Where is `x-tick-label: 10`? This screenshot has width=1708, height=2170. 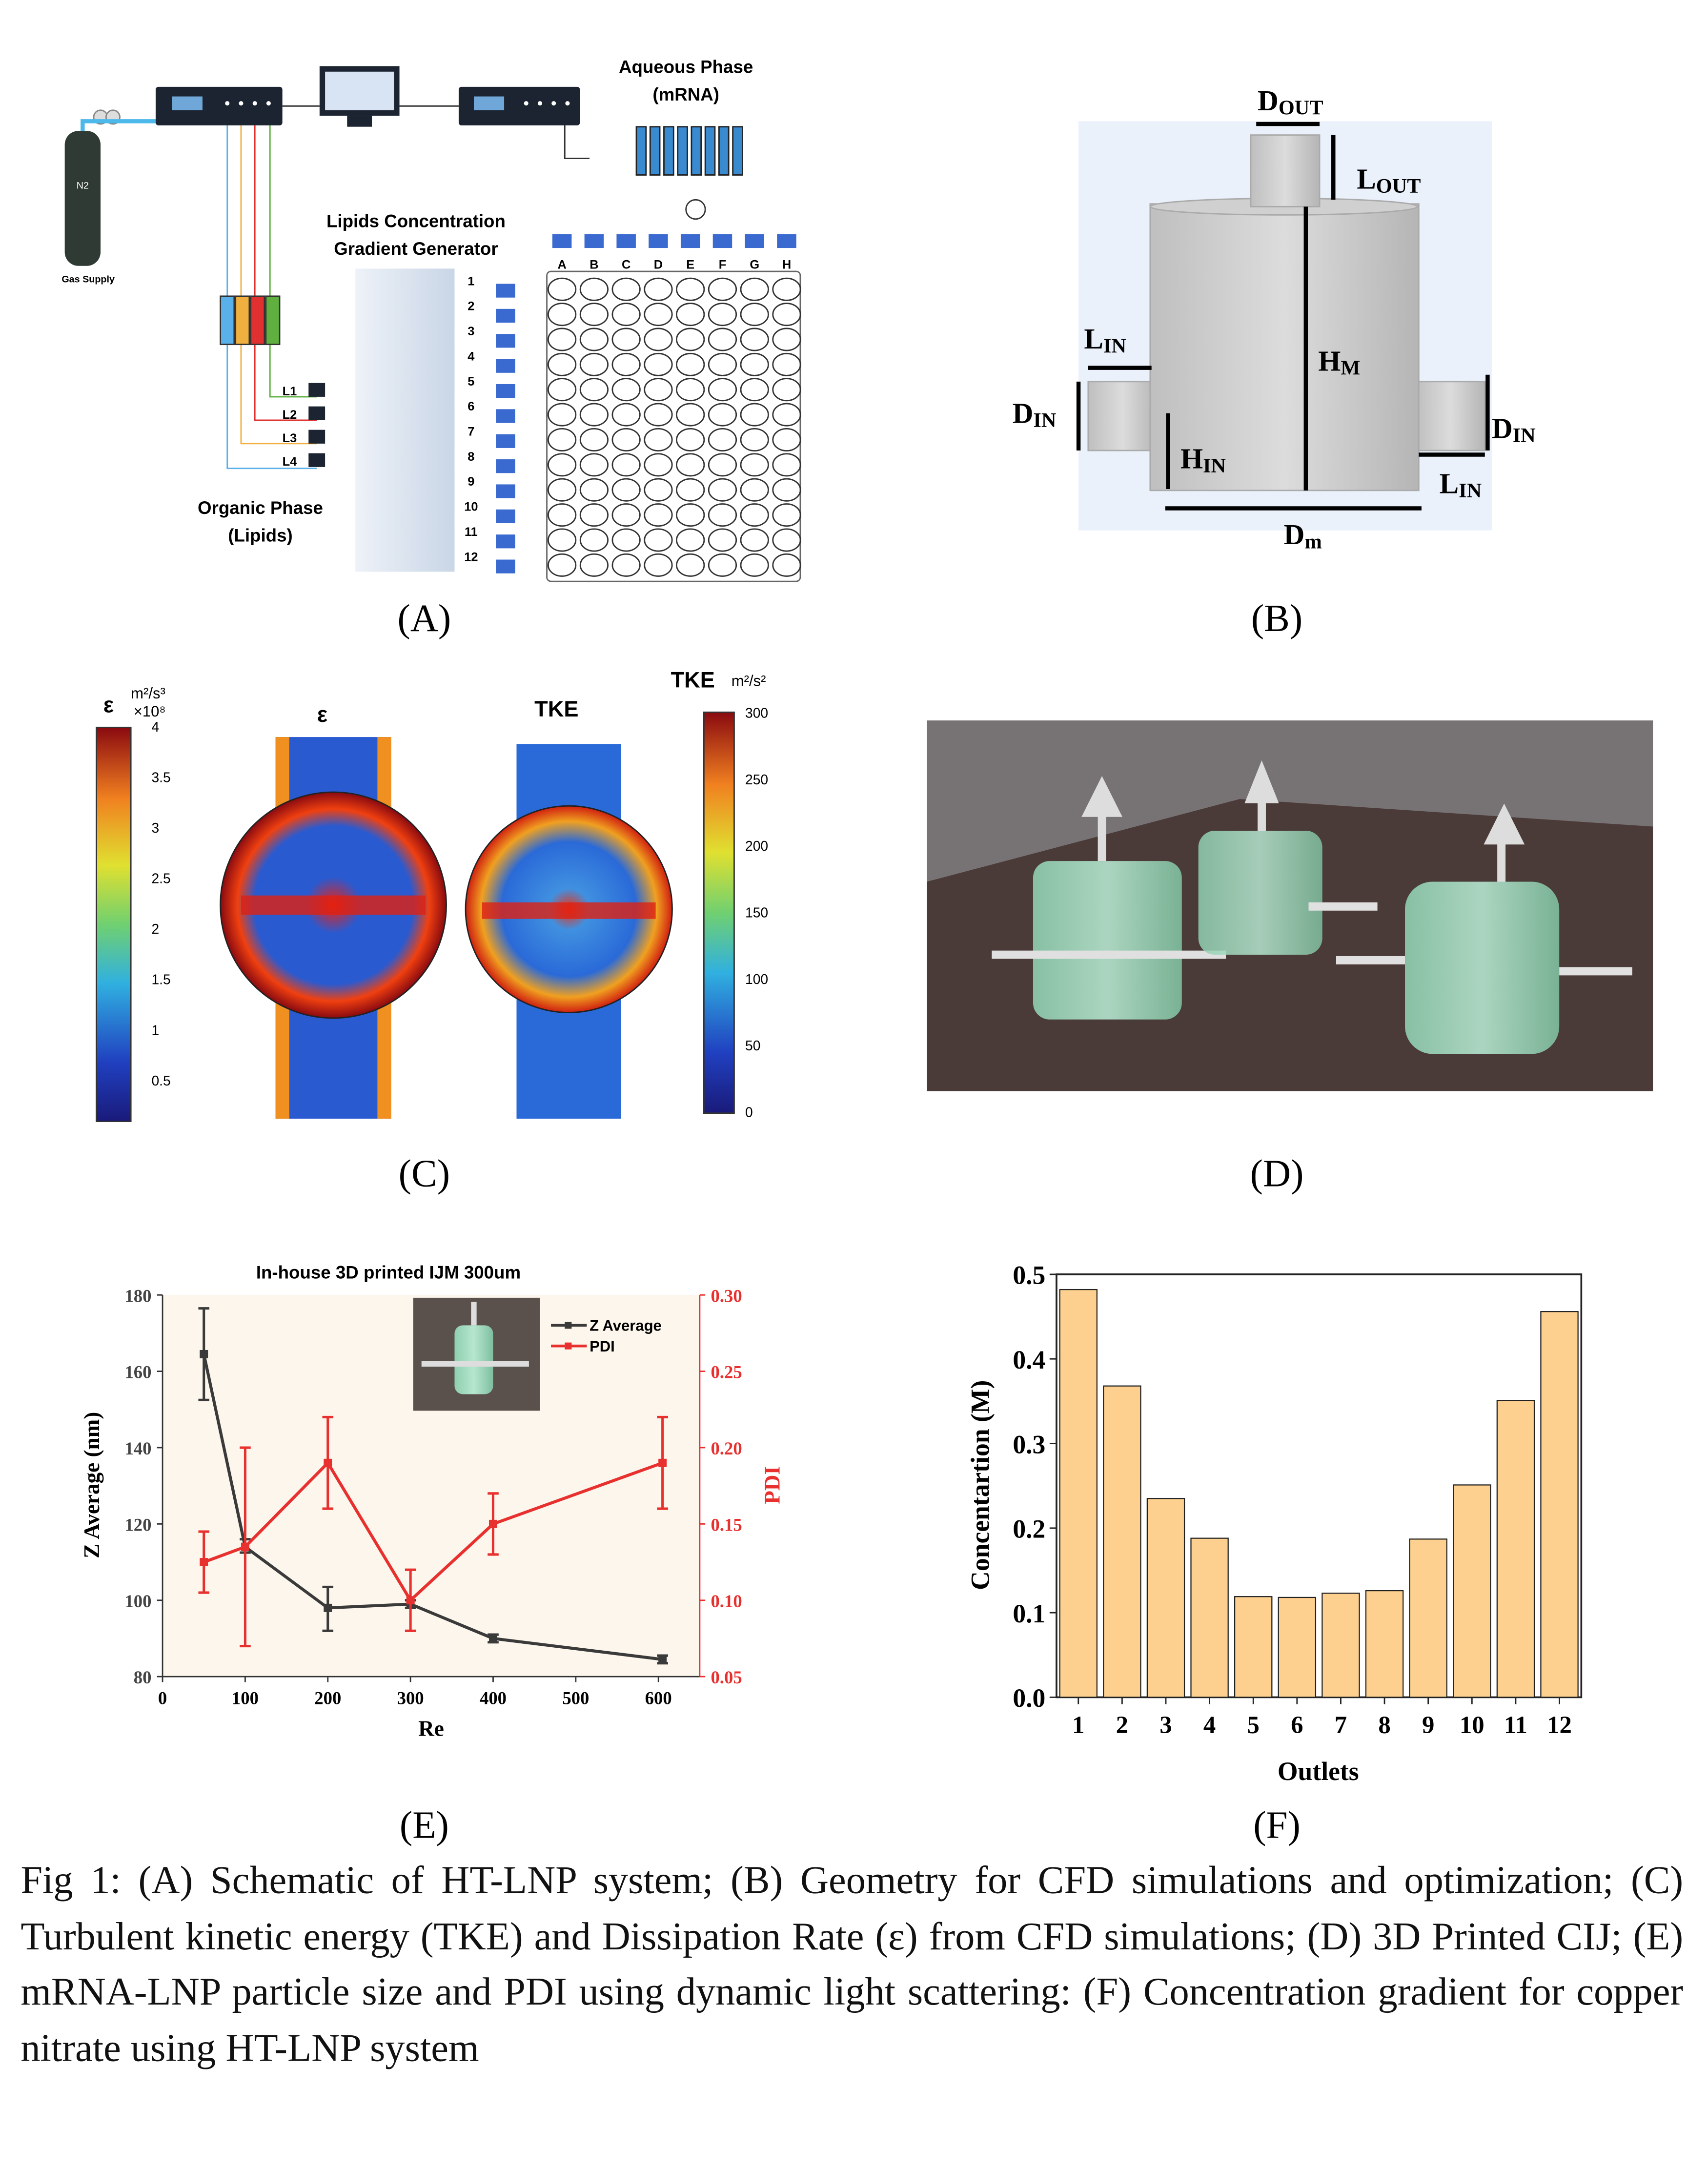
x-tick-label: 10 is located at coordinates (1472, 1725).